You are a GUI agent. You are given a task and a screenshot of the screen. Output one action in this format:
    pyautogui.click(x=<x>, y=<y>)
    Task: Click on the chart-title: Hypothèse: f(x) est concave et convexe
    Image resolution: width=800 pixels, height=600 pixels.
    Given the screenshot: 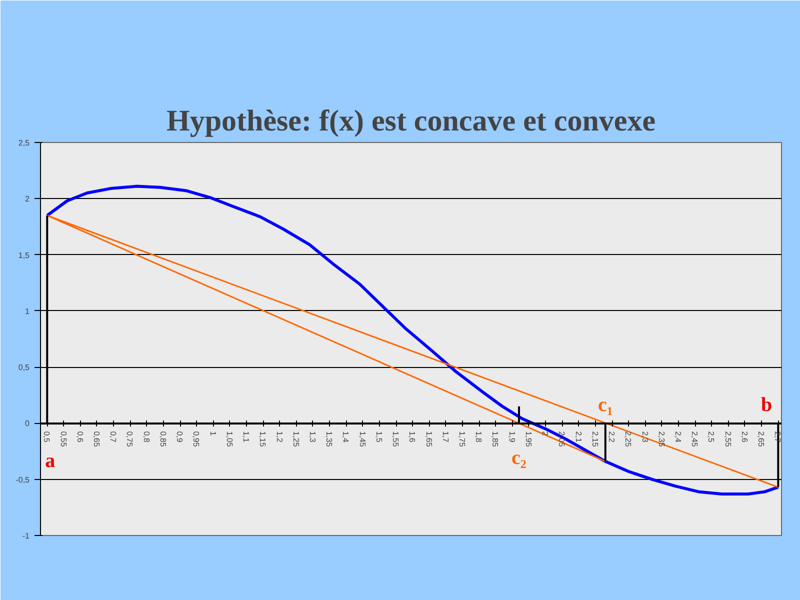 What is the action you would take?
    pyautogui.click(x=411, y=121)
    